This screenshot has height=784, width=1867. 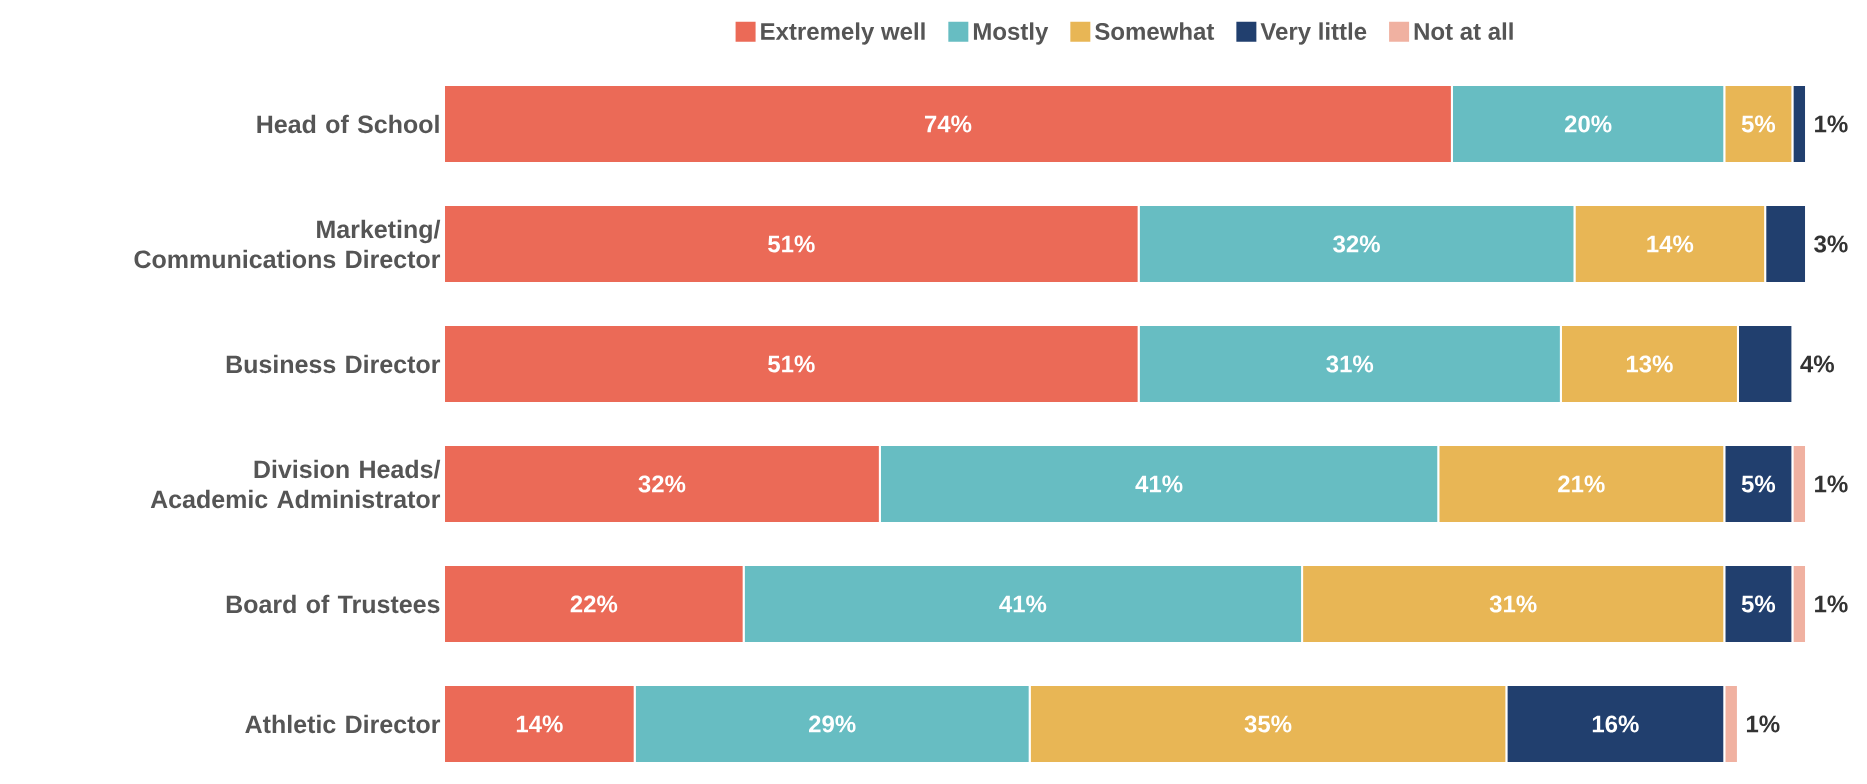 What do you see at coordinates (1313, 33) in the screenshot?
I see `legend-label: Very little` at bounding box center [1313, 33].